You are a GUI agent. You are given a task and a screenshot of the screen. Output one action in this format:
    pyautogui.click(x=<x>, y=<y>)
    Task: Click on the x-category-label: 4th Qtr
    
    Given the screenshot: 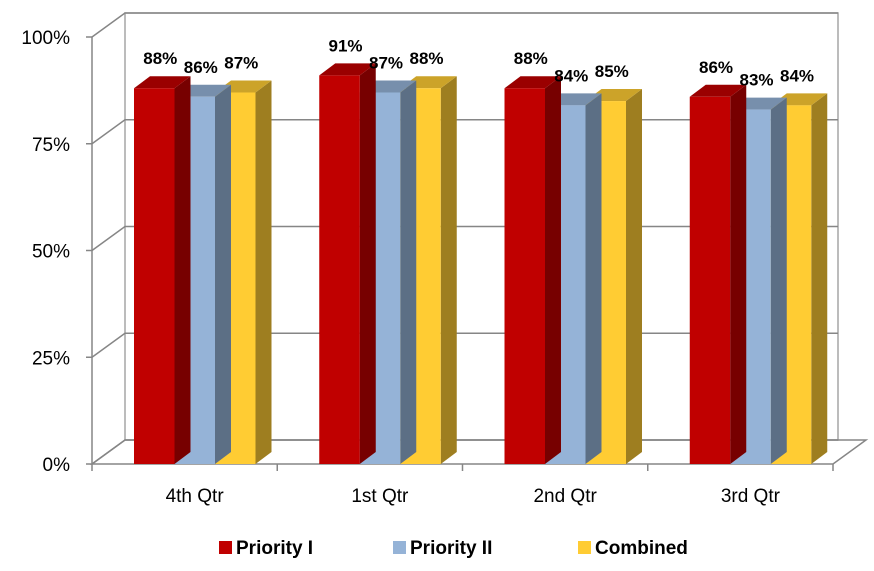 What is the action you would take?
    pyautogui.click(x=195, y=496)
    